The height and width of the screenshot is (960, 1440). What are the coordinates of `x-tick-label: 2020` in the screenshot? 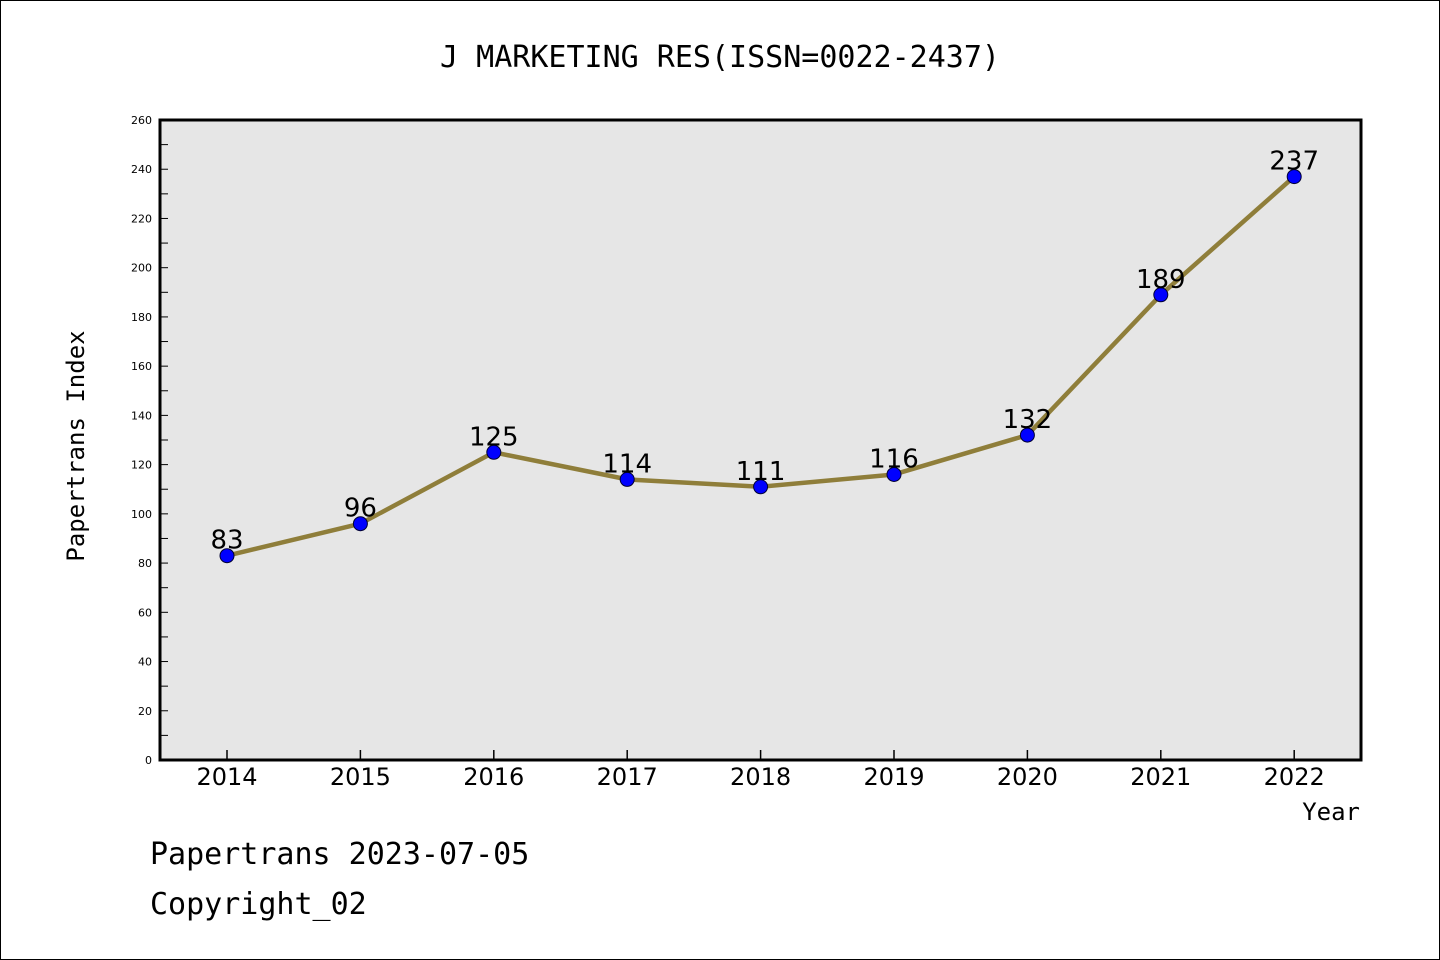 It's located at (1027, 777).